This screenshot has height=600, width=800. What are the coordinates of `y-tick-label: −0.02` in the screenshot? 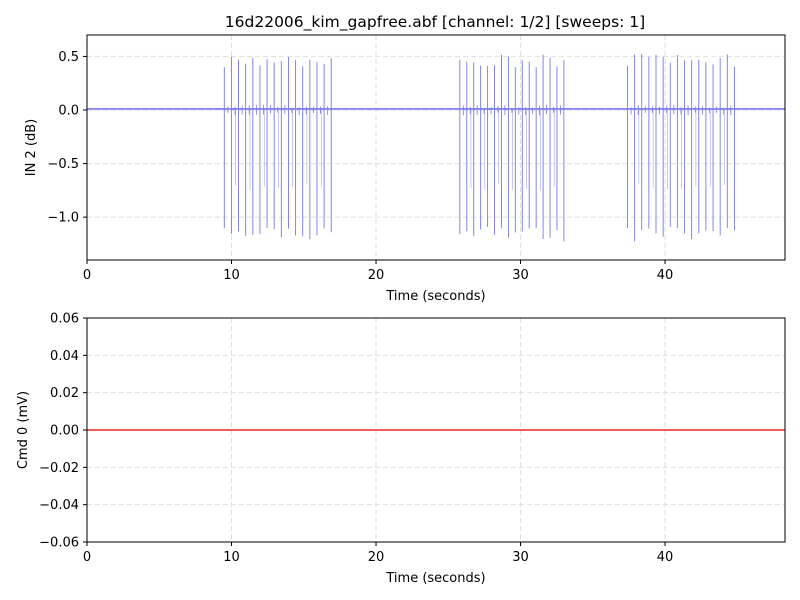 It's located at (59, 468).